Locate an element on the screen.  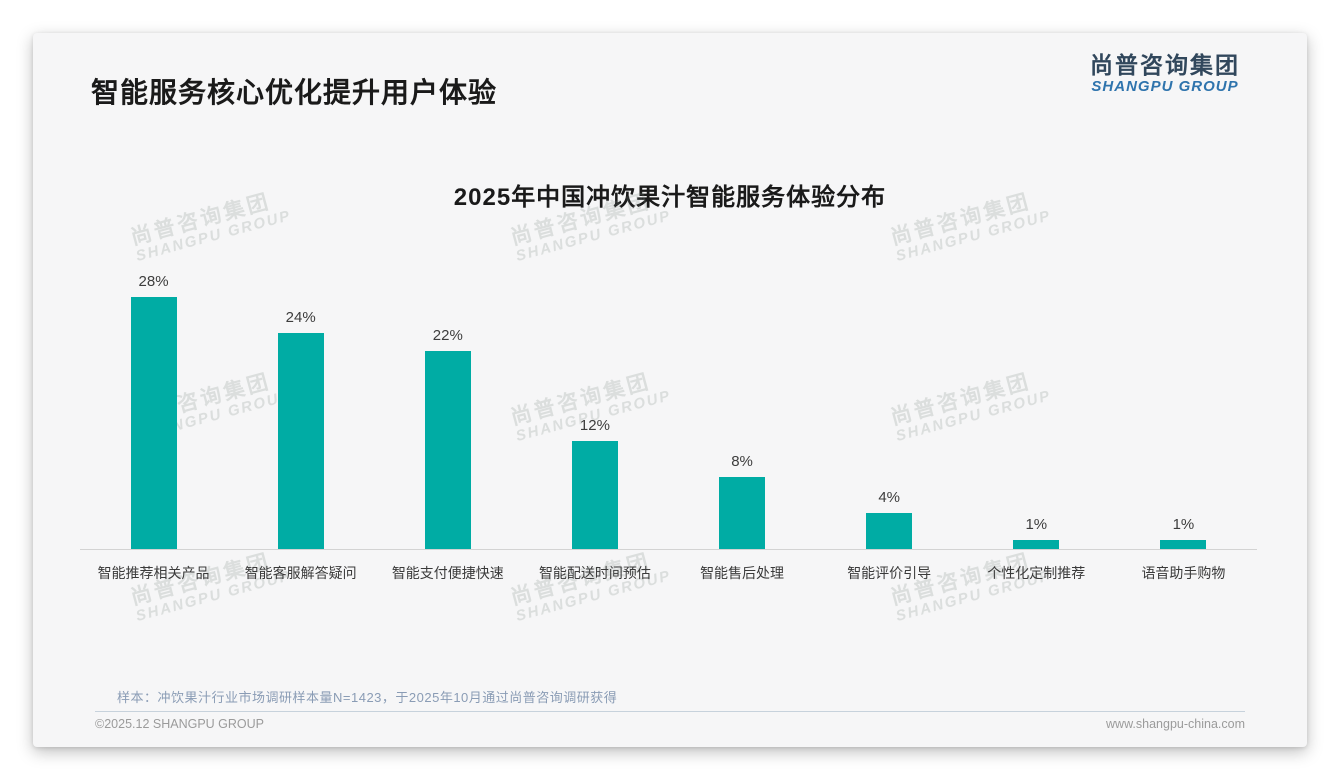
shangpu-logo: 尚普咨询集团 SHANGPU GROUP is located at coordinates (1165, 74).